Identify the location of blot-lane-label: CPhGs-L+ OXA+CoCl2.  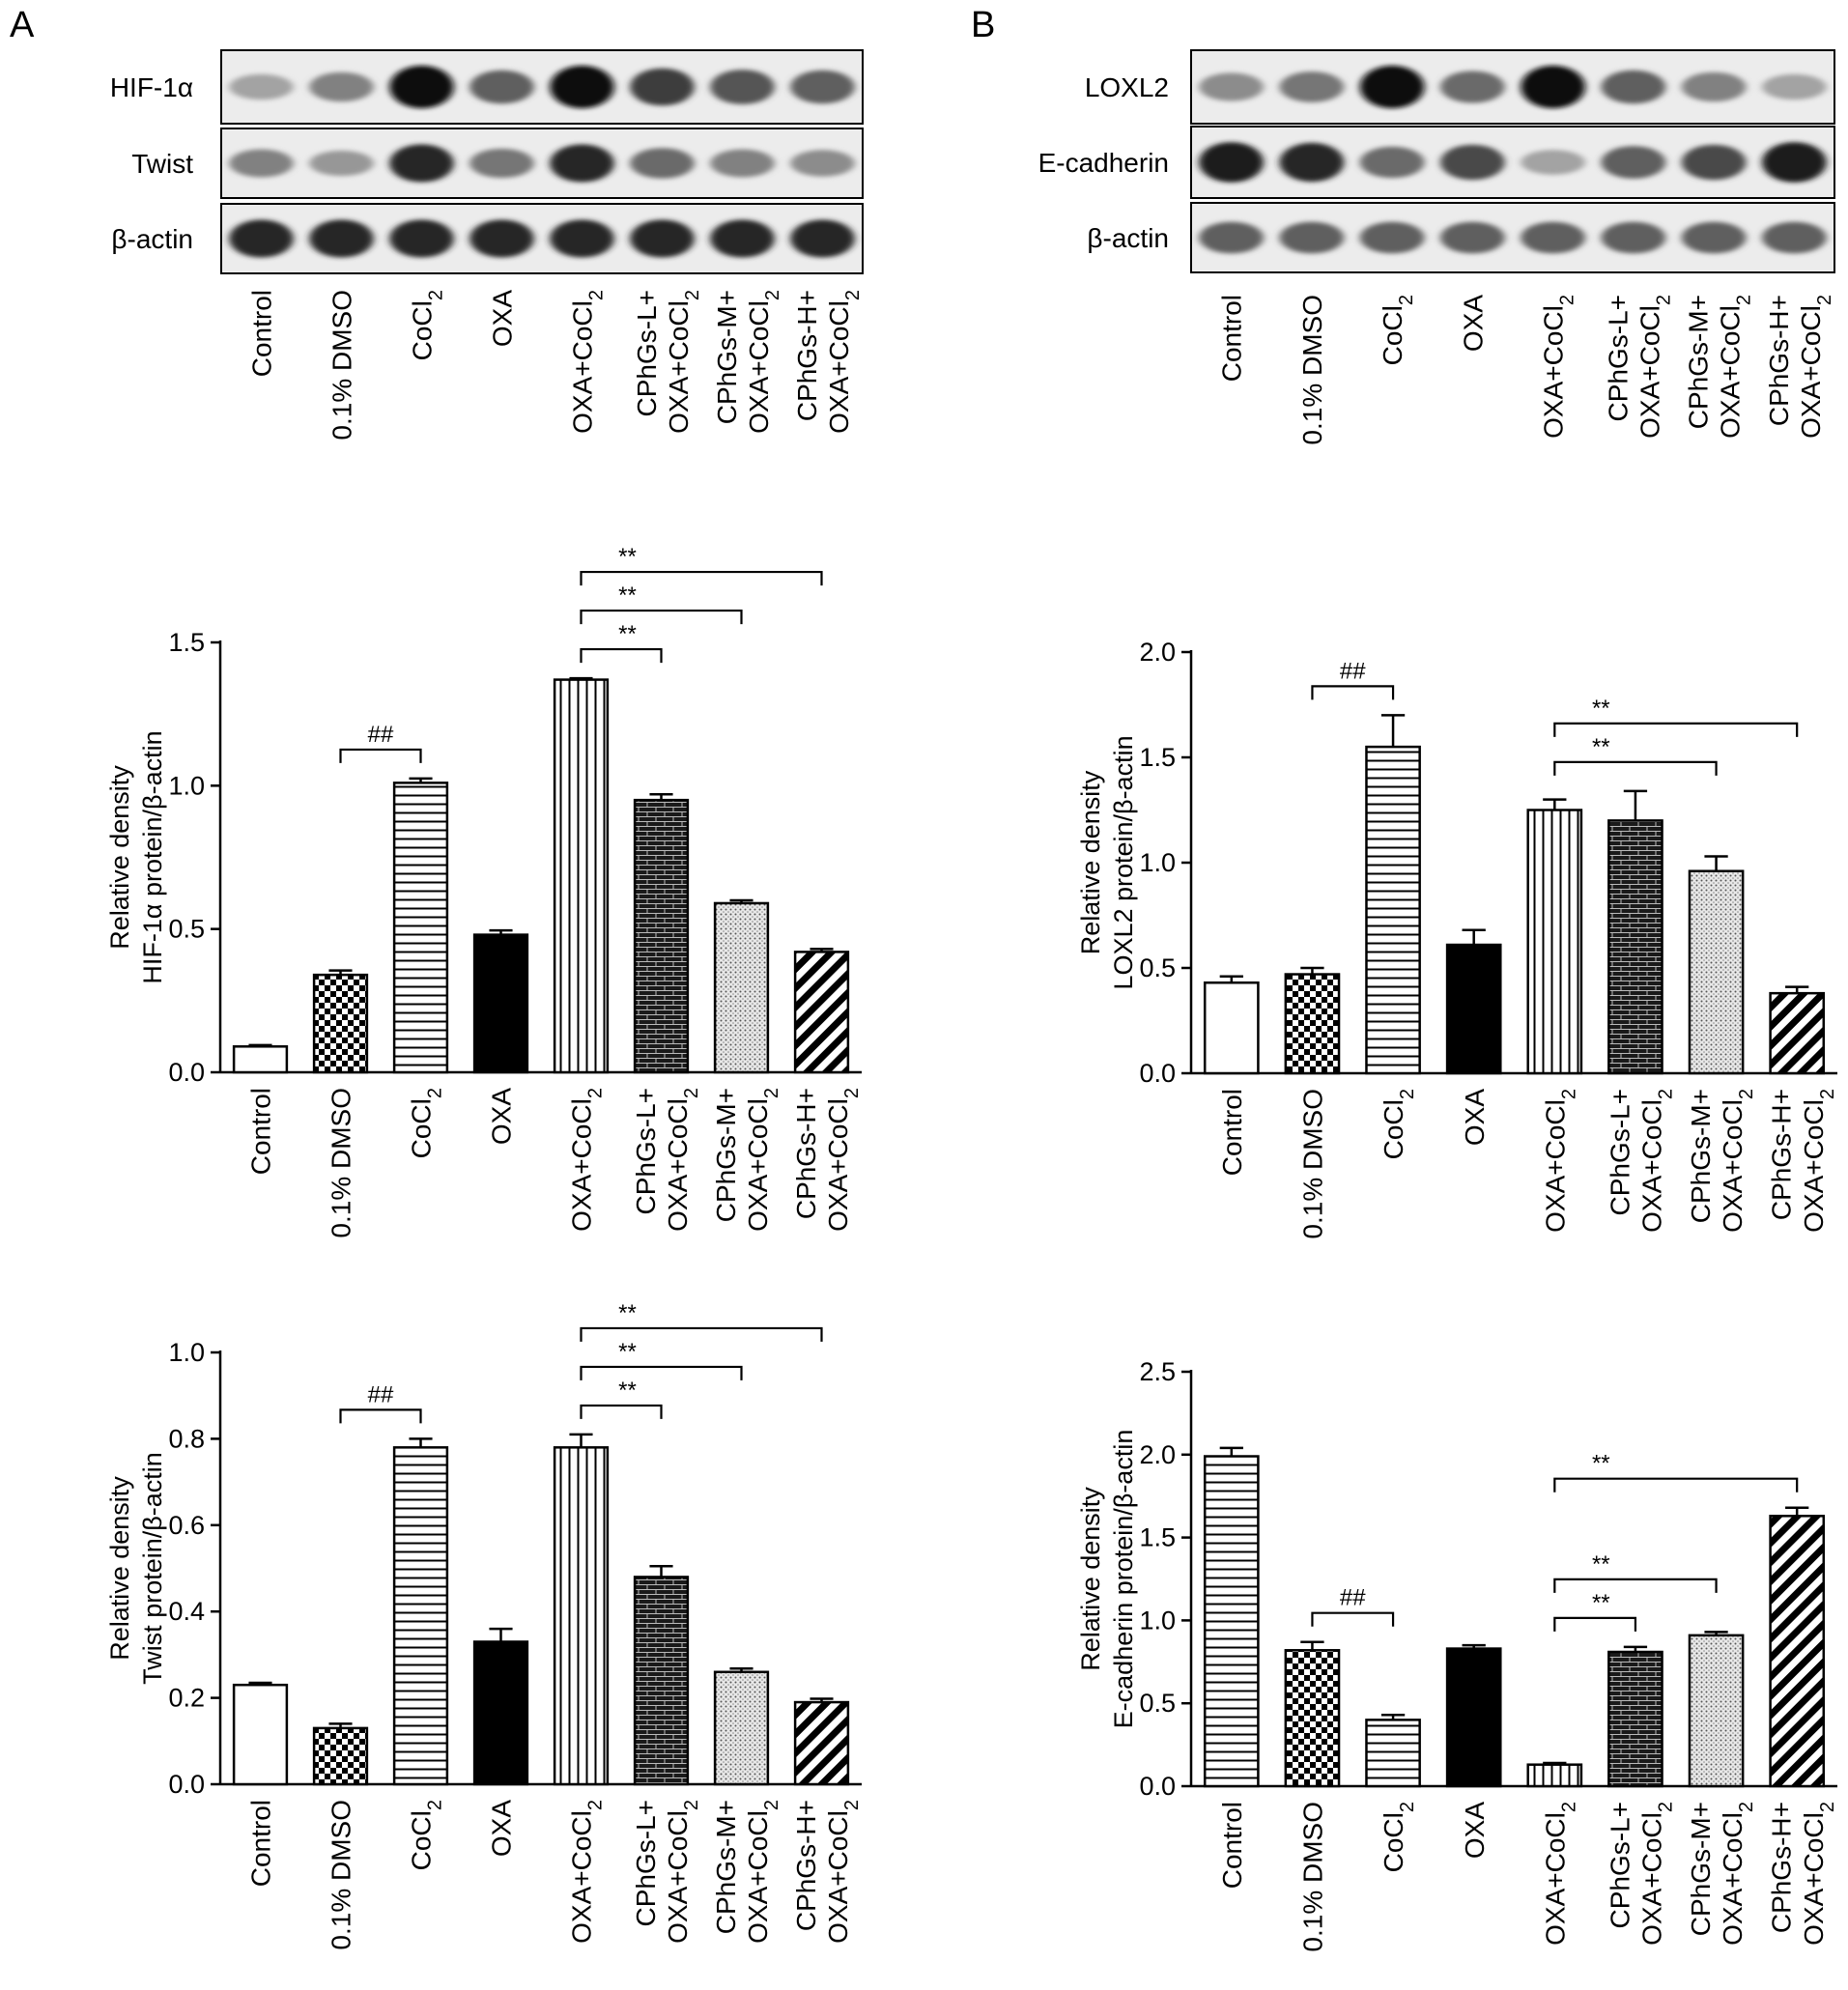
(667, 362).